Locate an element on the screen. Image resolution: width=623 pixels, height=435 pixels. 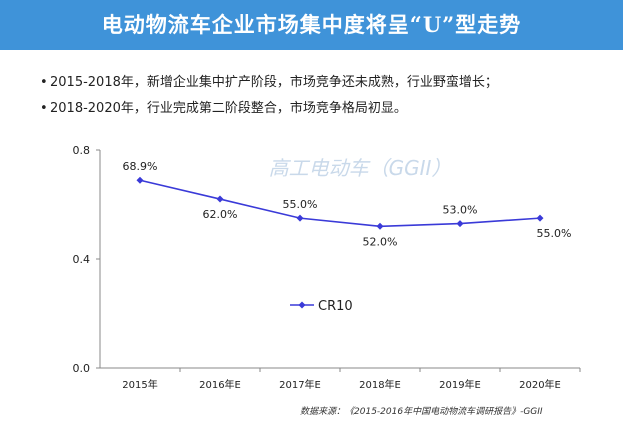
source-note: 数据来源：《2015-2016年中国电动物流车调研报告》-GGII is located at coordinates (450, 410).